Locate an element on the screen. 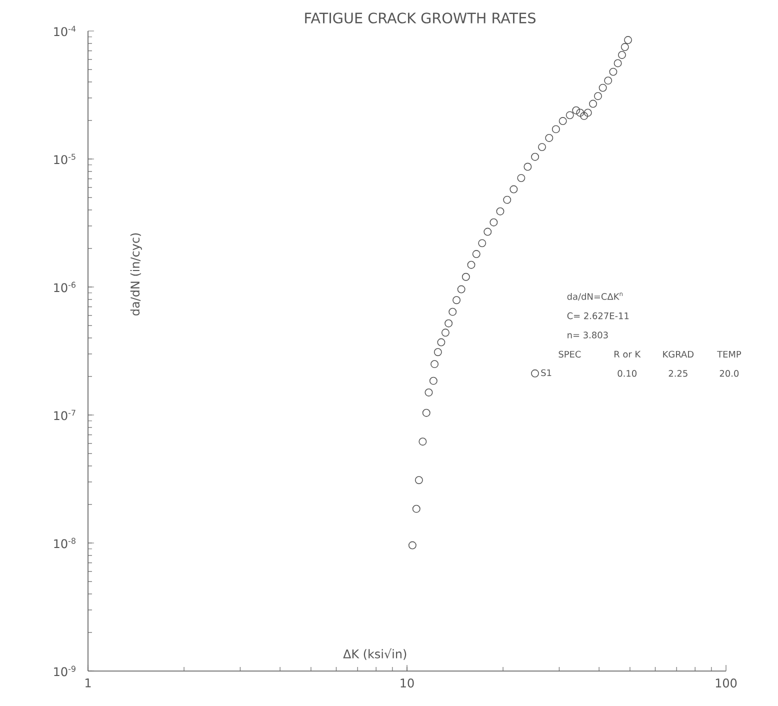  chart-title: FATIGUE CRACK GROWTH RATES is located at coordinates (420, 18).